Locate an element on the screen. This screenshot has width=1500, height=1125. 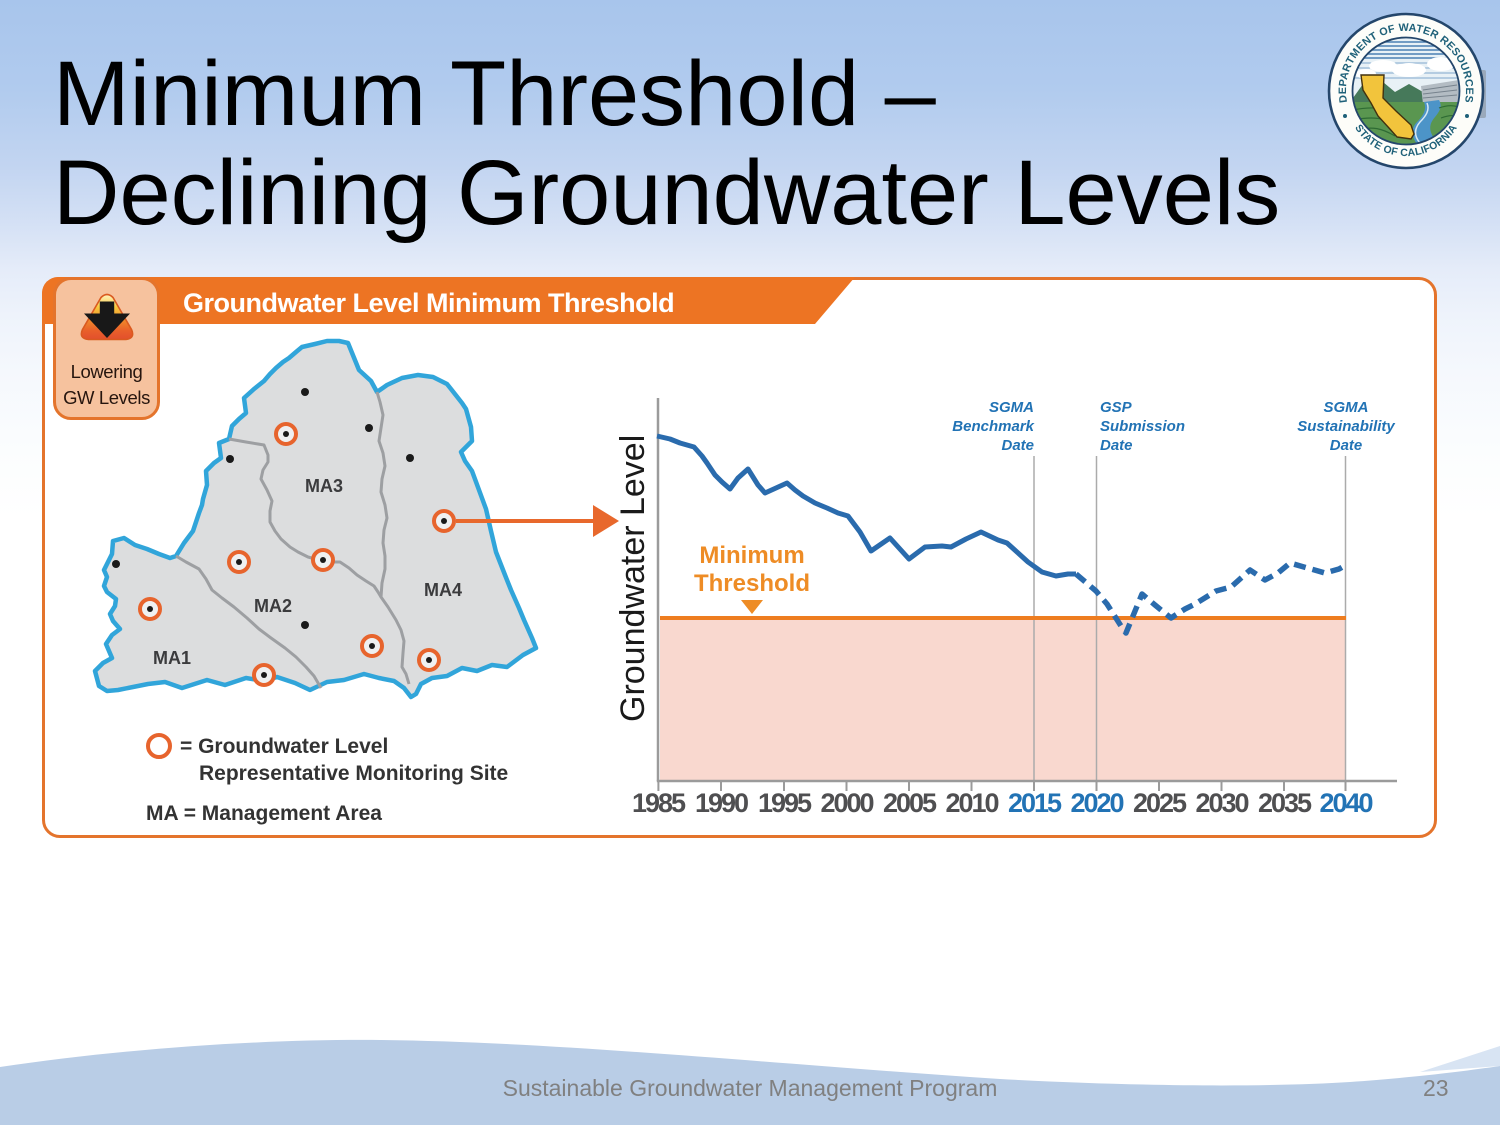
svg-text: Benchmark is located at coordinates (993, 426).